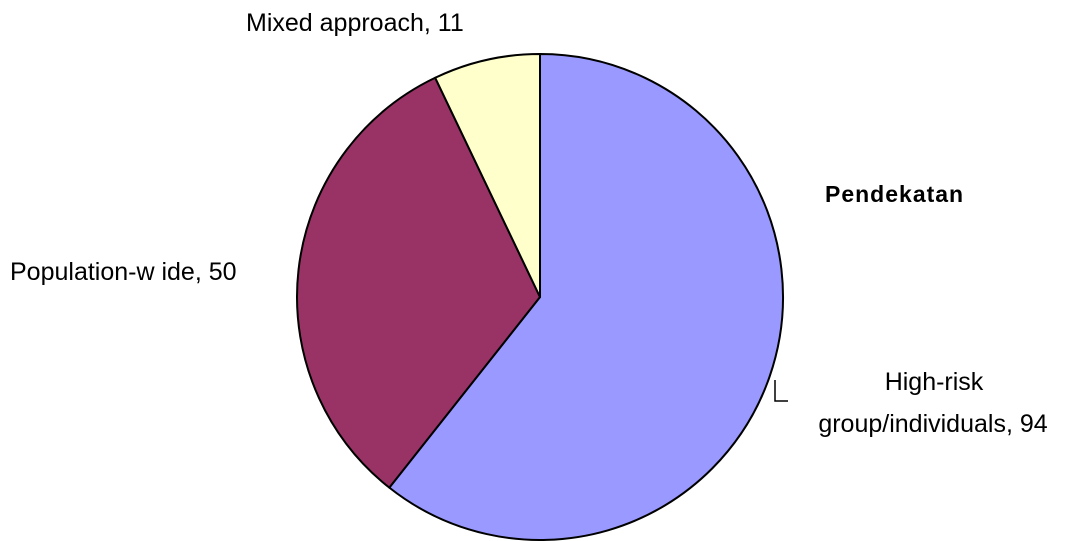 The image size is (1080, 541). Describe the element at coordinates (934, 382) in the screenshot. I see `label-high-risk-line1: High-risk` at that location.